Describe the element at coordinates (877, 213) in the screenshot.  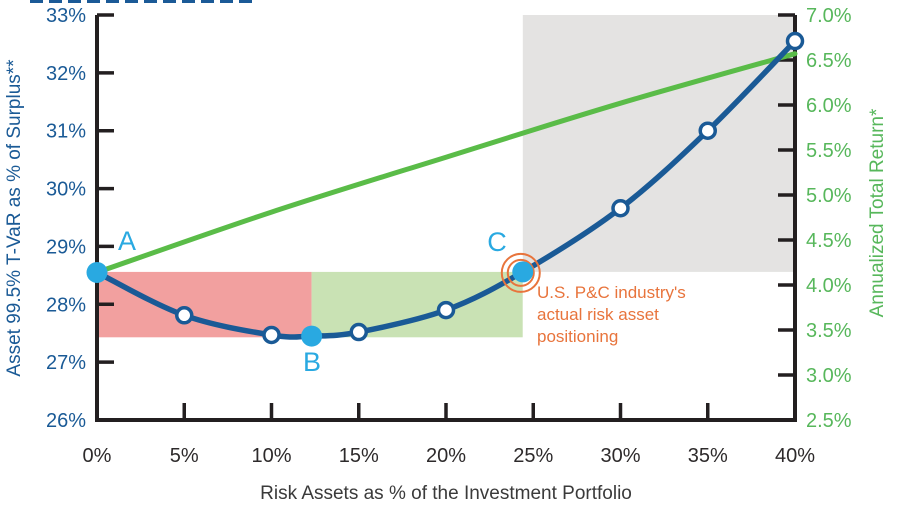
I see `right-axis-title: Annualized Total Return*` at that location.